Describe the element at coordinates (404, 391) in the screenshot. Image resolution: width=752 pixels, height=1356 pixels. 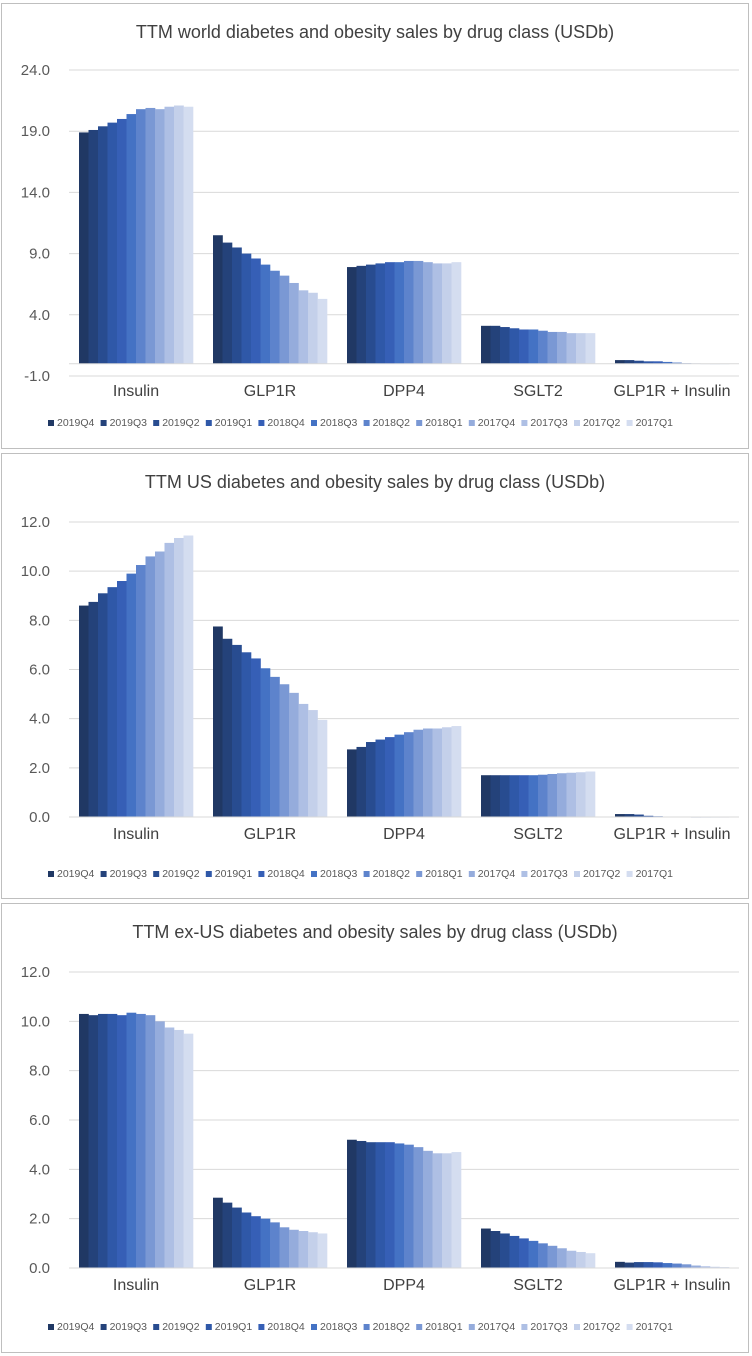
I see `category-label: DPP4` at that location.